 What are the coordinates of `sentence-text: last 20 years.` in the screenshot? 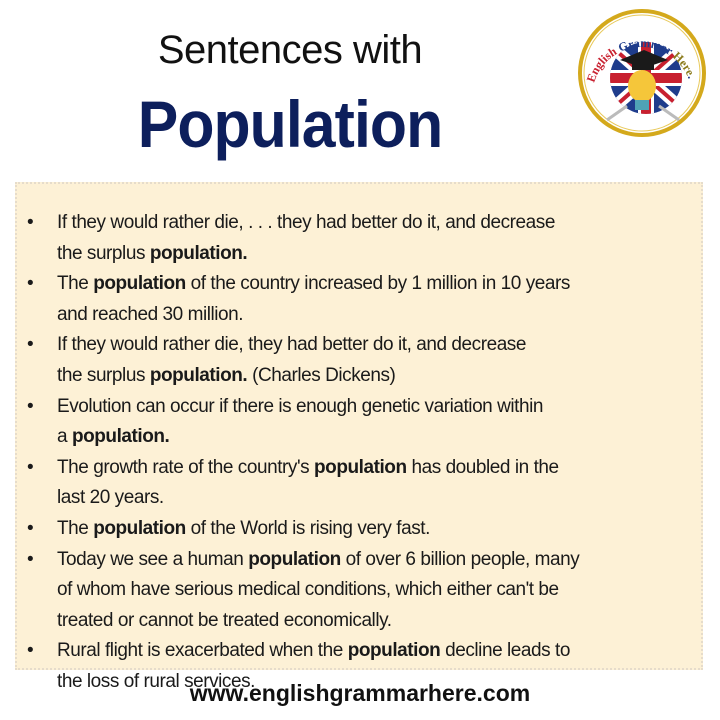 It's located at (110, 498).